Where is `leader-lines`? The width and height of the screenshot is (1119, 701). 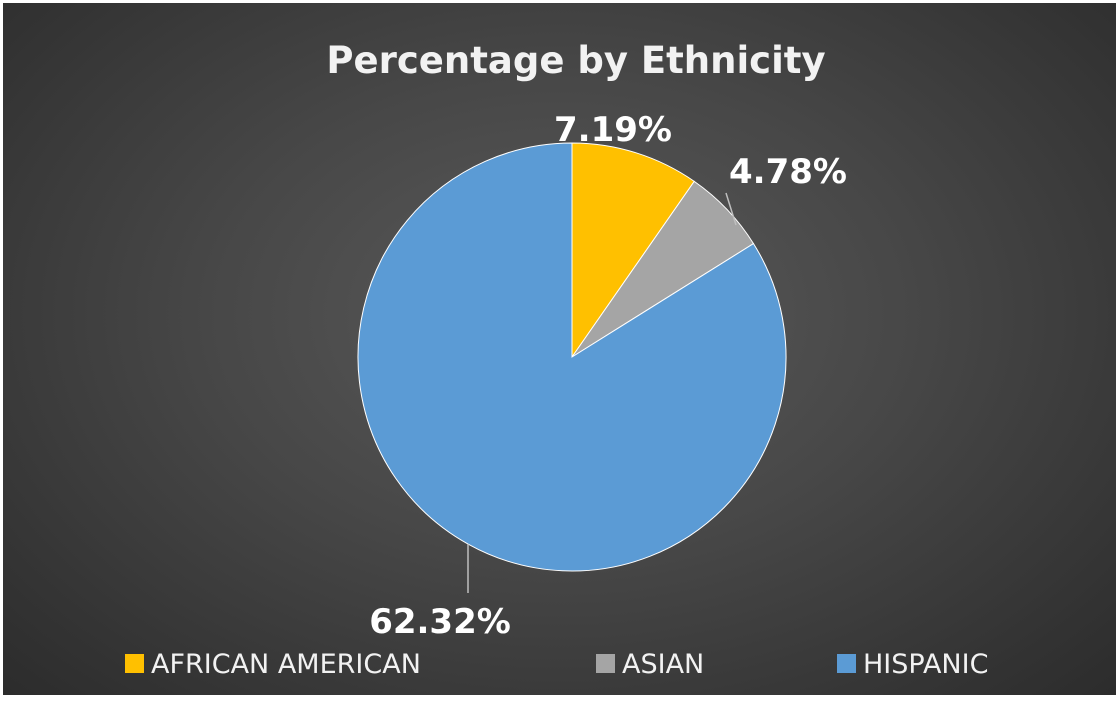 leader-lines is located at coordinates (602, 392).